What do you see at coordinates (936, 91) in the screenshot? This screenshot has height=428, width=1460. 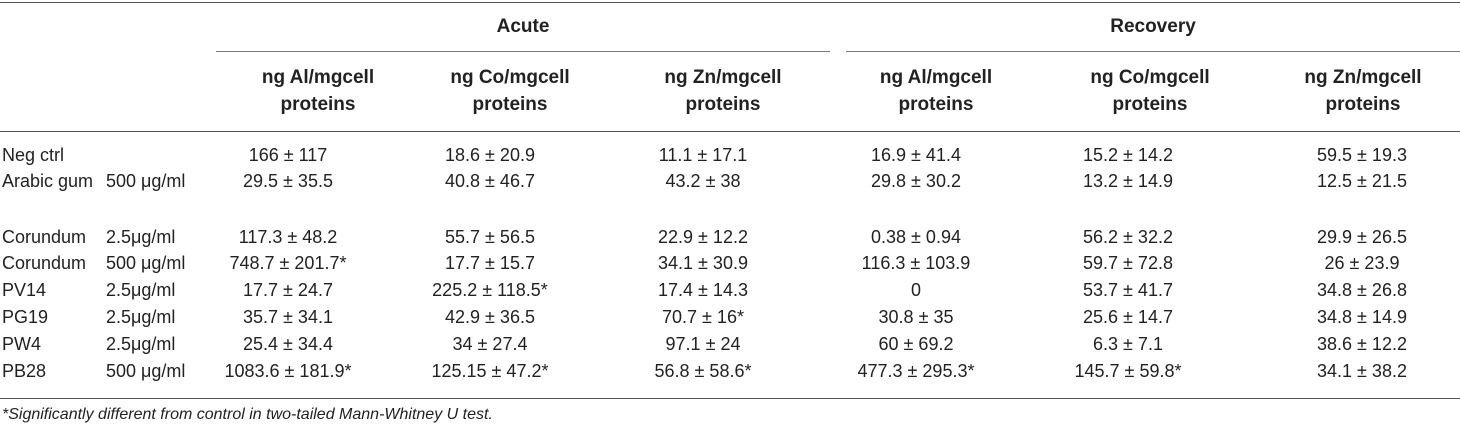 I see `column-header-recovery-al: ng Al/mgcell proteins` at bounding box center [936, 91].